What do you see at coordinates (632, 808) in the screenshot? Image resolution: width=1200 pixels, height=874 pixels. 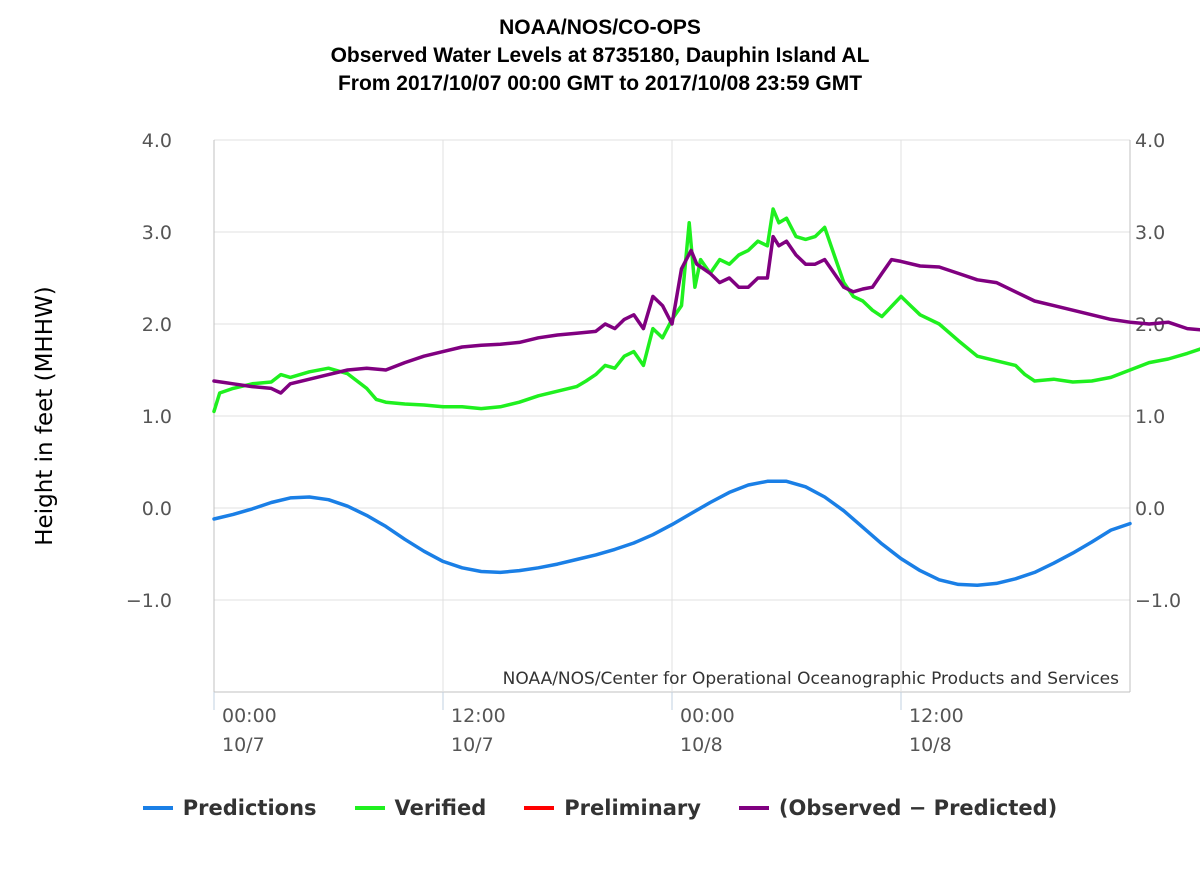 I see `legend-label: Preliminary` at bounding box center [632, 808].